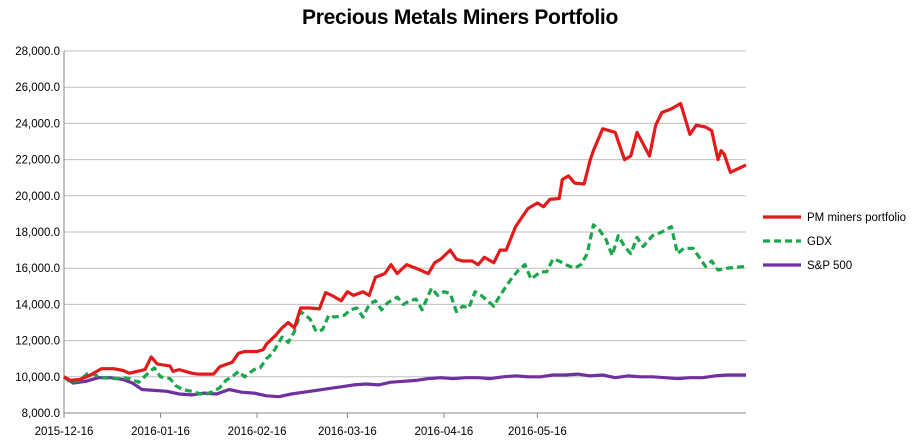 The height and width of the screenshot is (442, 922). I want to click on y-tick-label: 8,000.0, so click(41, 414).